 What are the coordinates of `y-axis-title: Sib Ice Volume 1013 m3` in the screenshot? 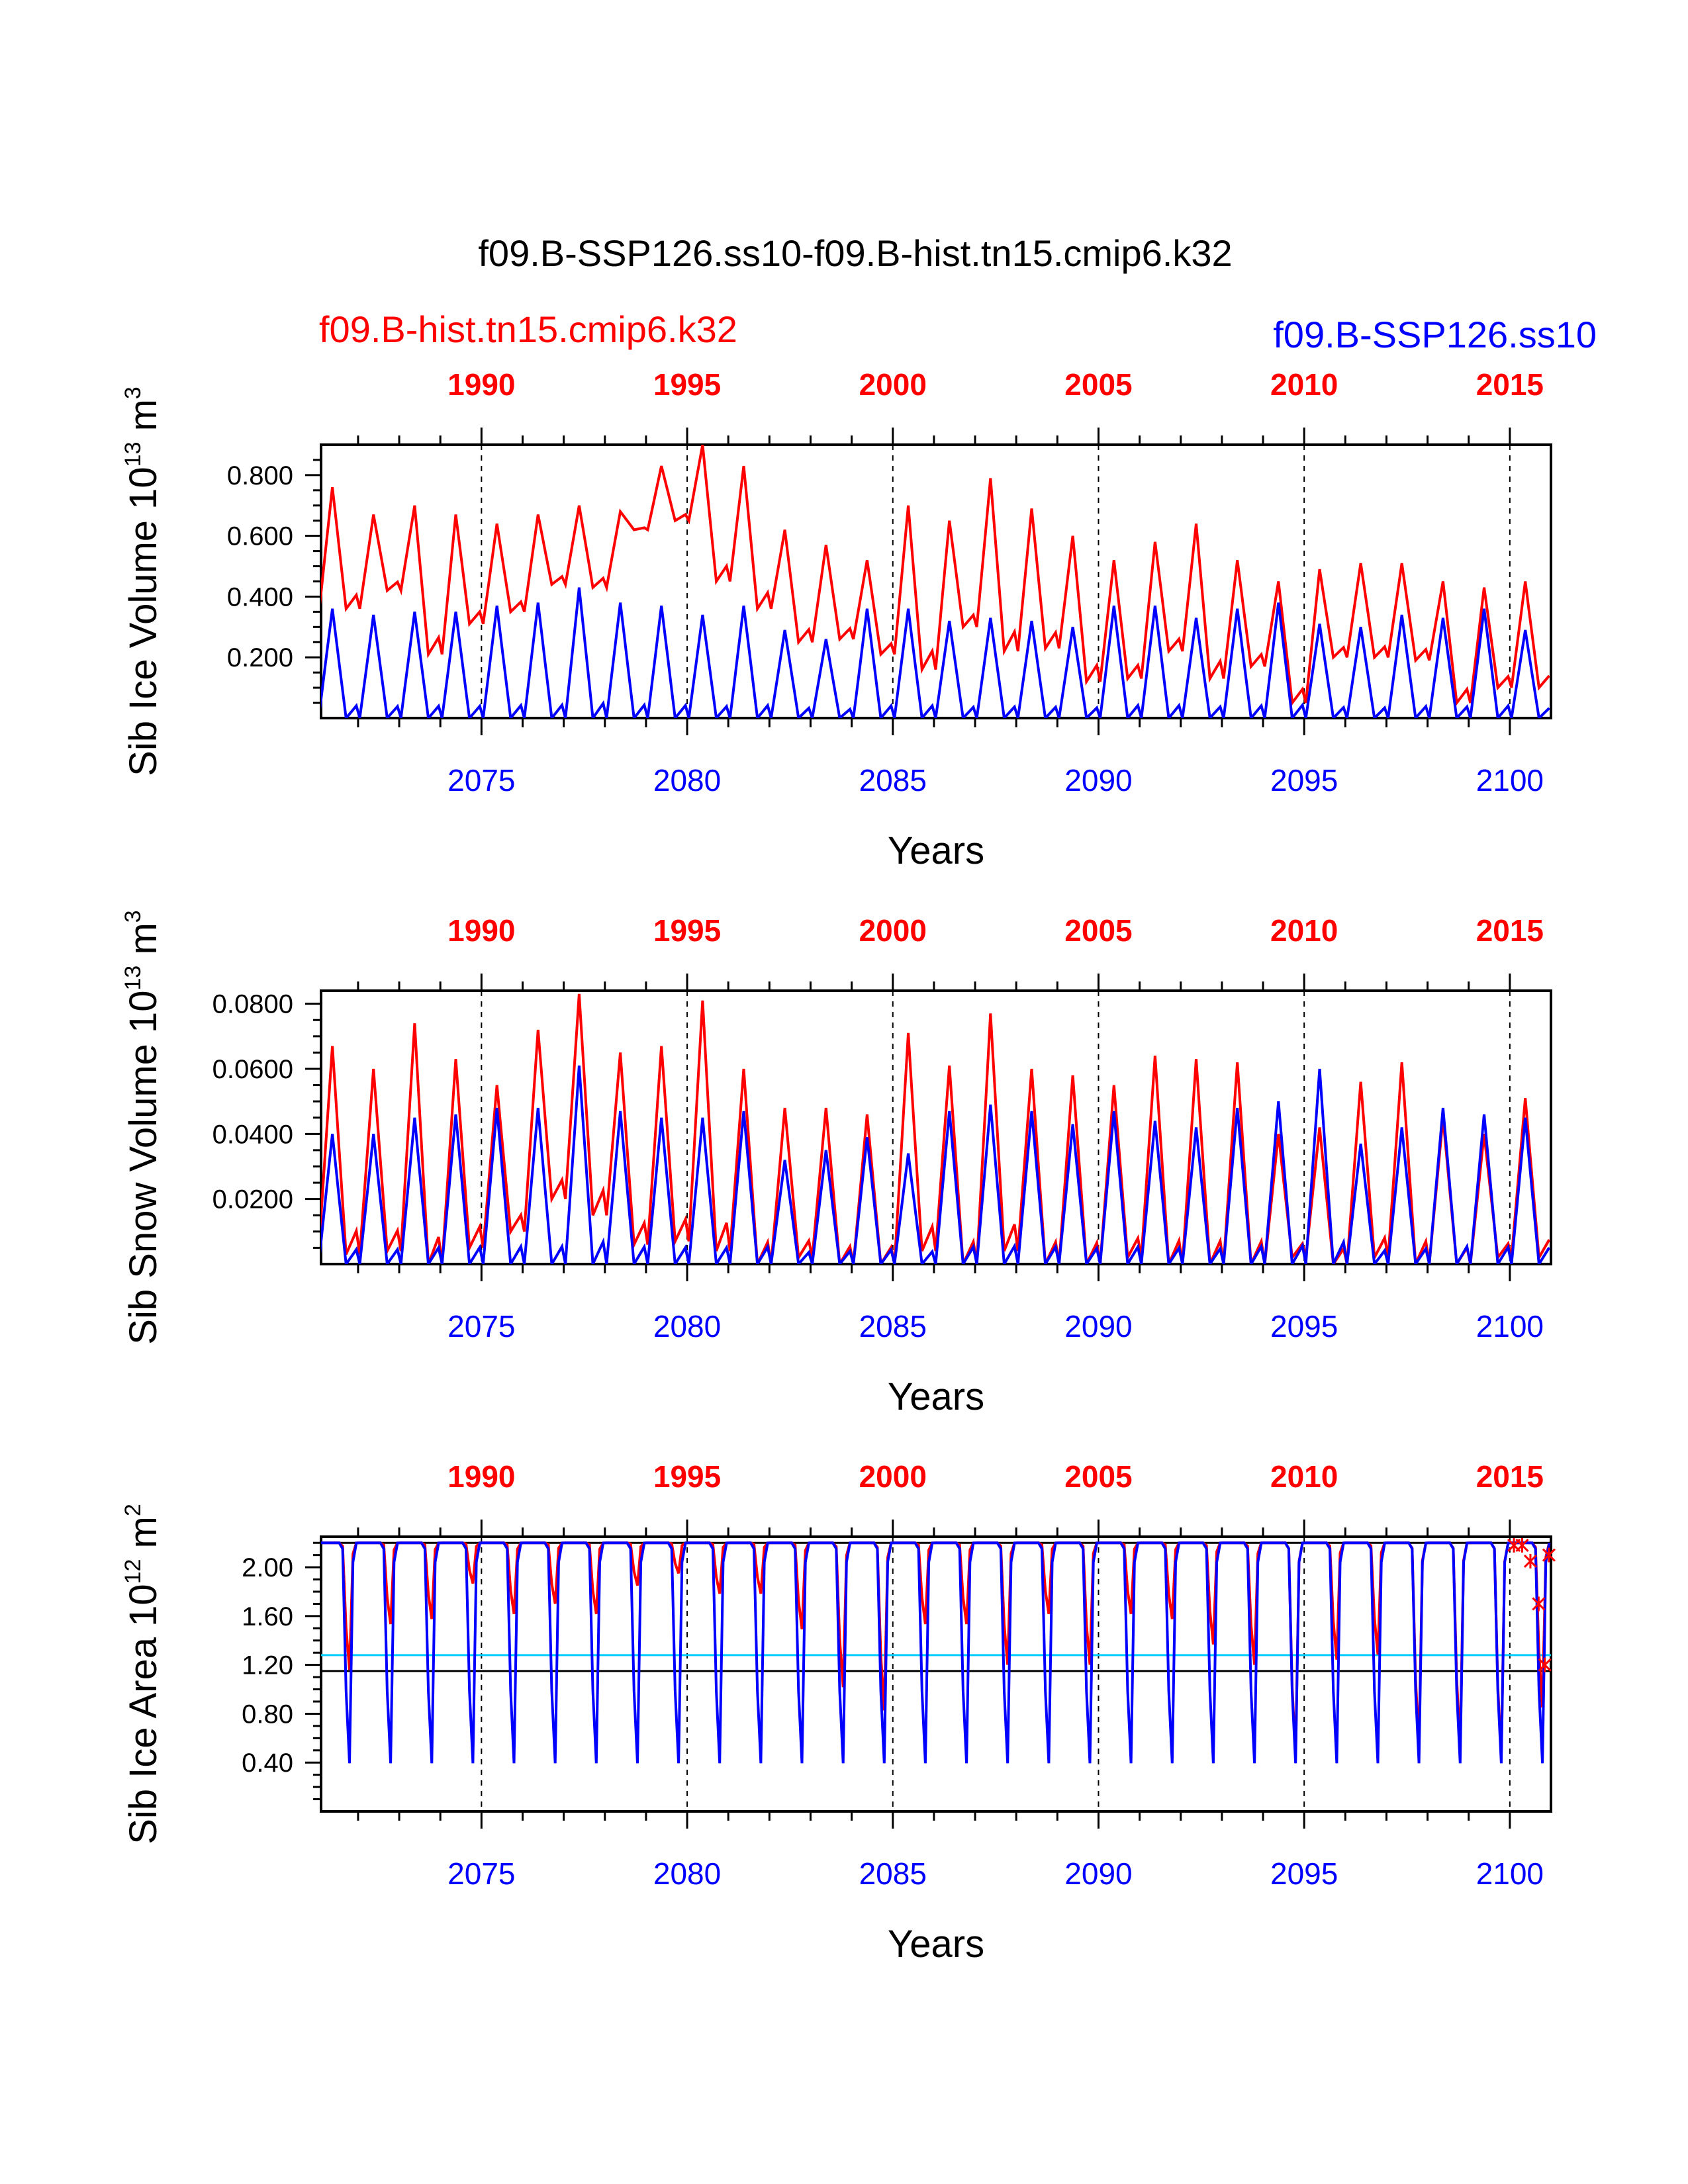 It's located at (142, 581).